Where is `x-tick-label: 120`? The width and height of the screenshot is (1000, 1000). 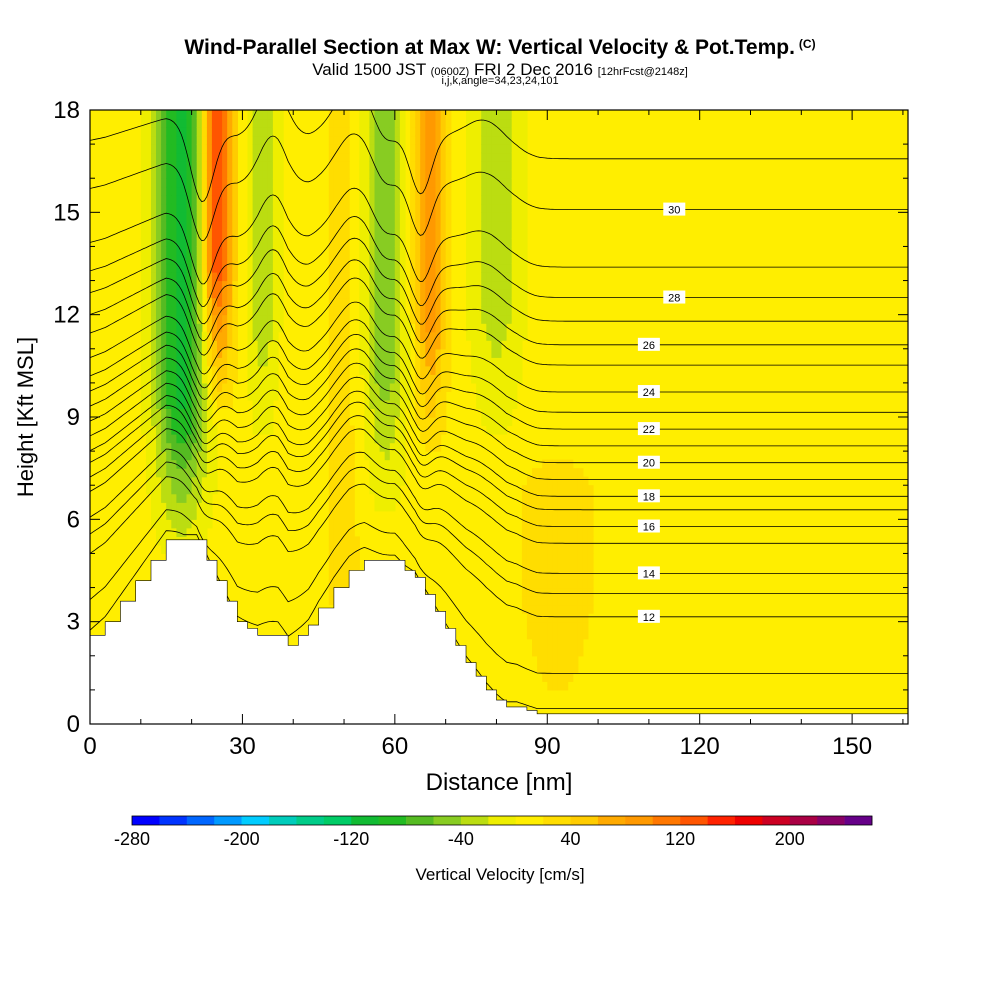
x-tick-label: 120 is located at coordinates (700, 746).